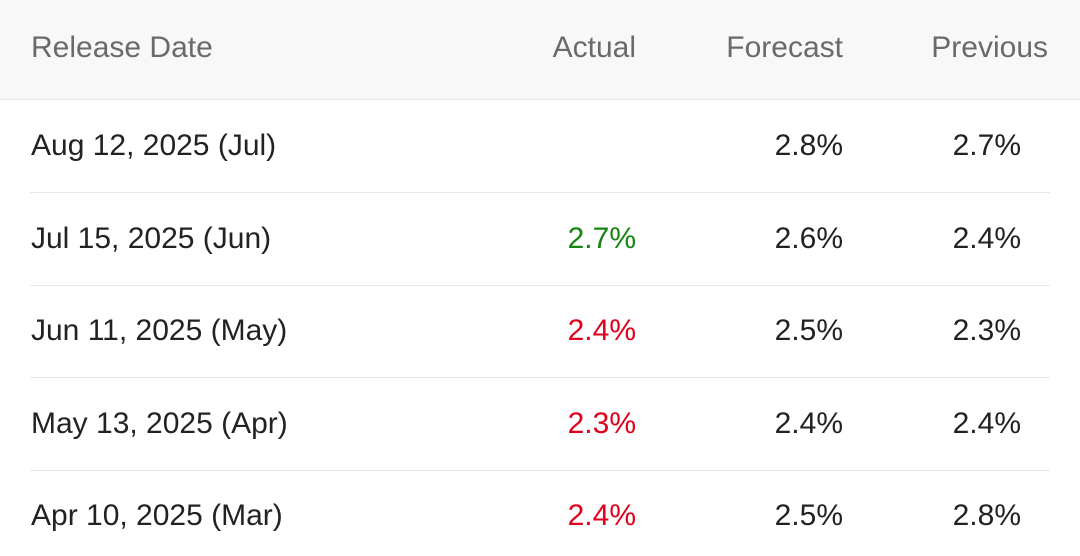  I want to click on previous-value: 2.8%, so click(986, 515).